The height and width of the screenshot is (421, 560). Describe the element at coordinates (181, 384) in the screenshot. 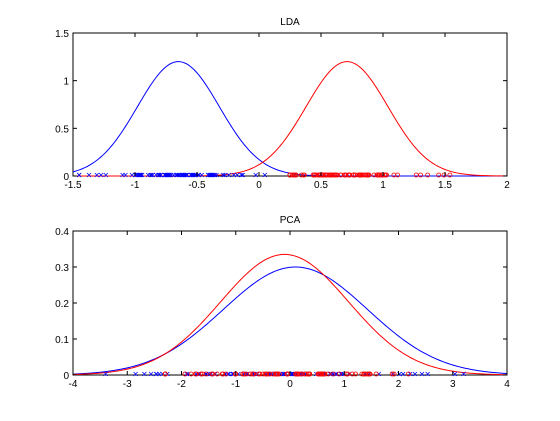

I see `pca-x-tick-label: -2` at that location.